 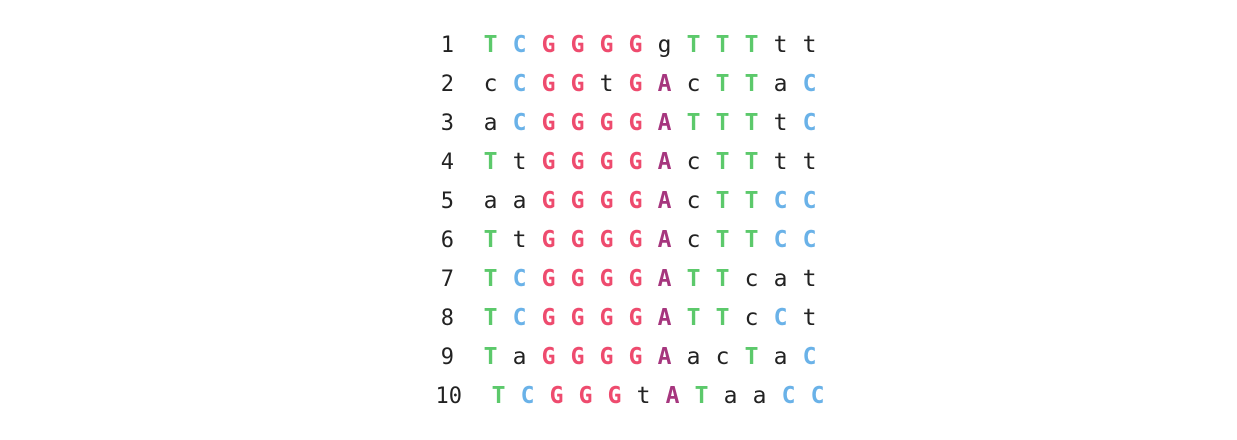 What do you see at coordinates (447, 45) in the screenshot?
I see `row-number: 1` at bounding box center [447, 45].